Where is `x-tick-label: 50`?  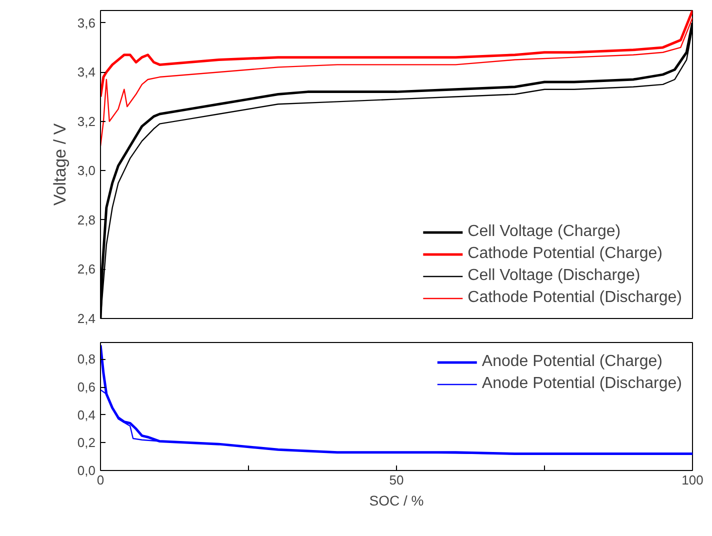 x-tick-label: 50 is located at coordinates (396, 480).